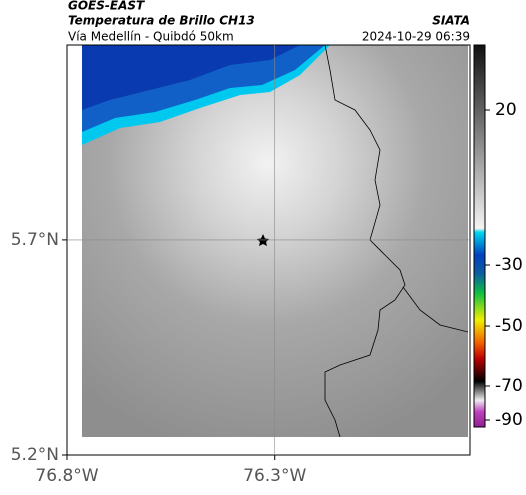  I want to click on colorbar, so click(479, 236).